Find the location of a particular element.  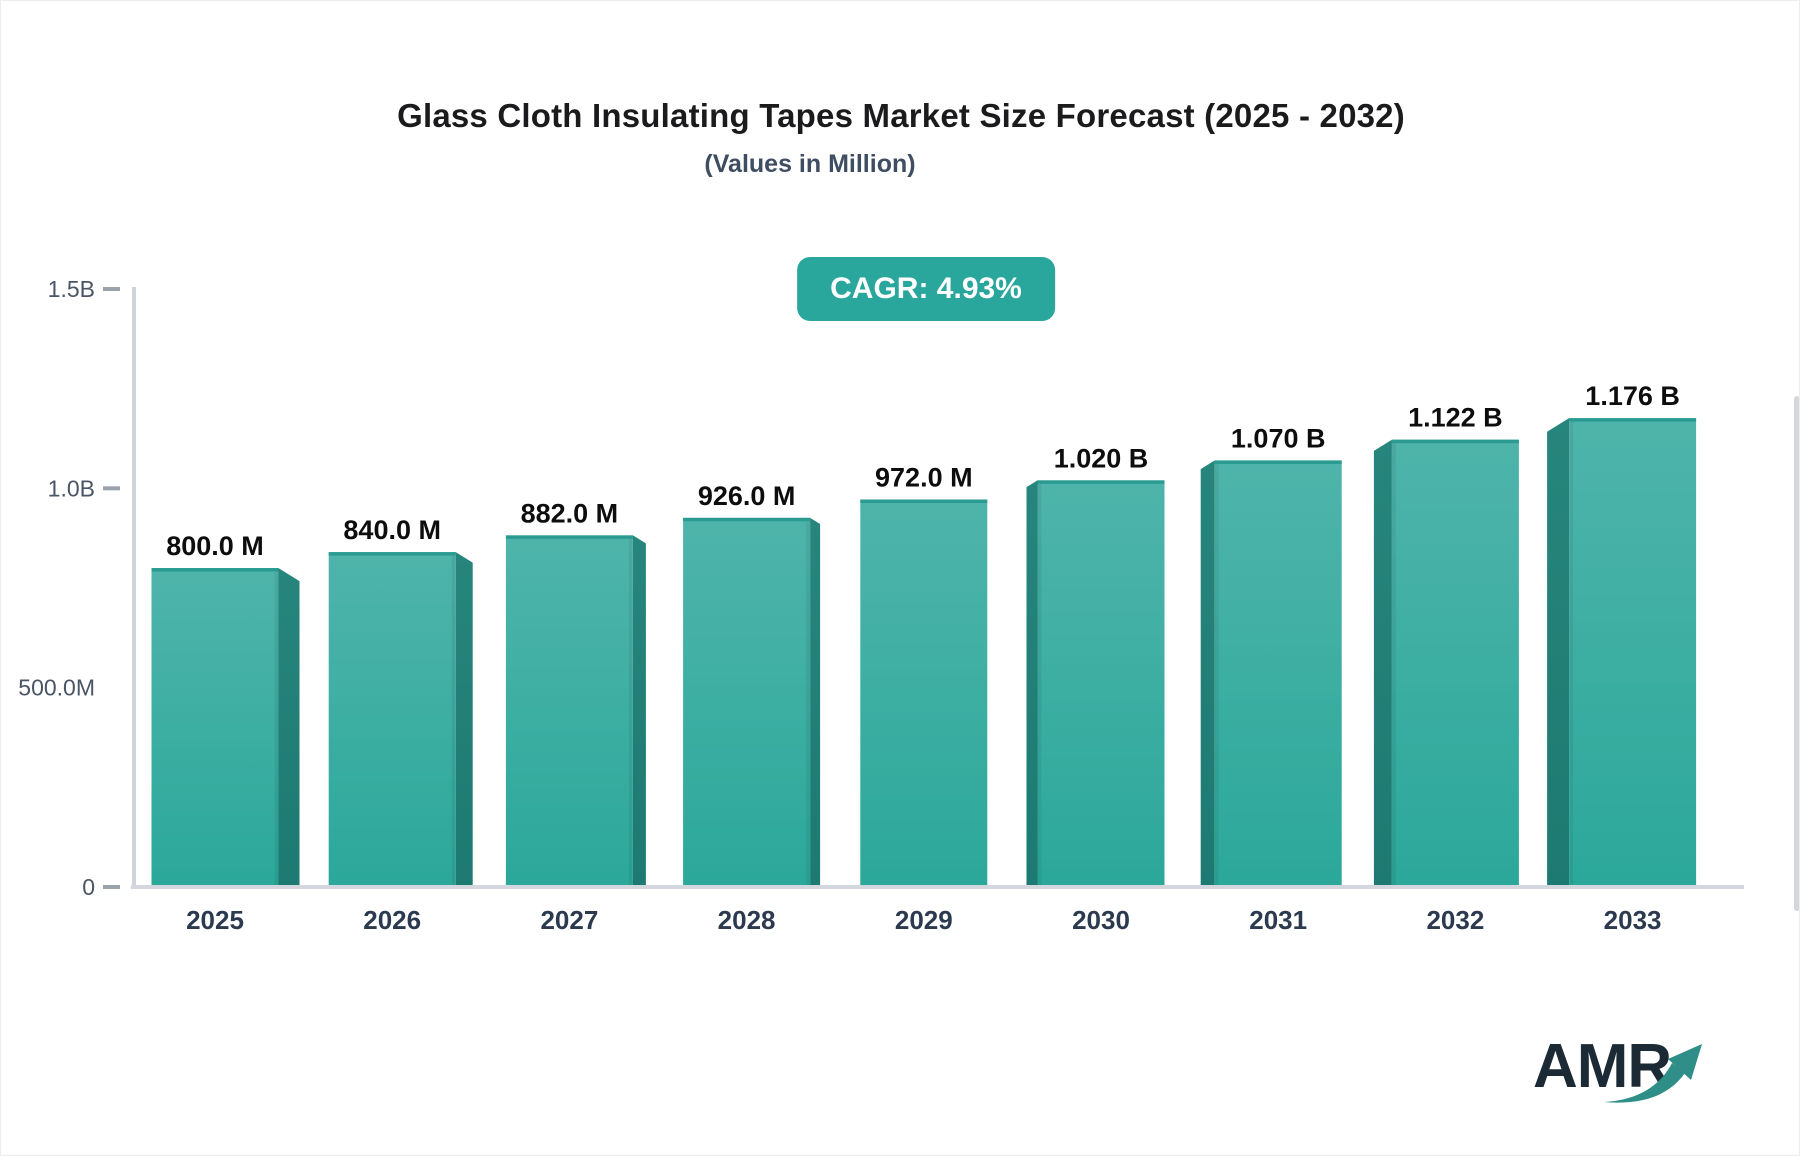

cagr-badge: CAGR: 4.93% is located at coordinates (926, 289).